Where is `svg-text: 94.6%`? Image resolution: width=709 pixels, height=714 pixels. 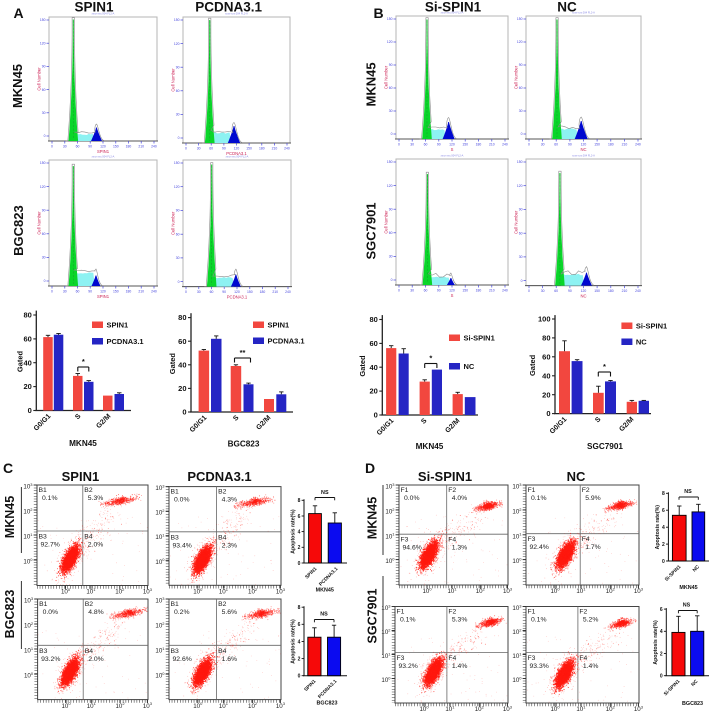 svg-text: 94.6% is located at coordinates (412, 548).